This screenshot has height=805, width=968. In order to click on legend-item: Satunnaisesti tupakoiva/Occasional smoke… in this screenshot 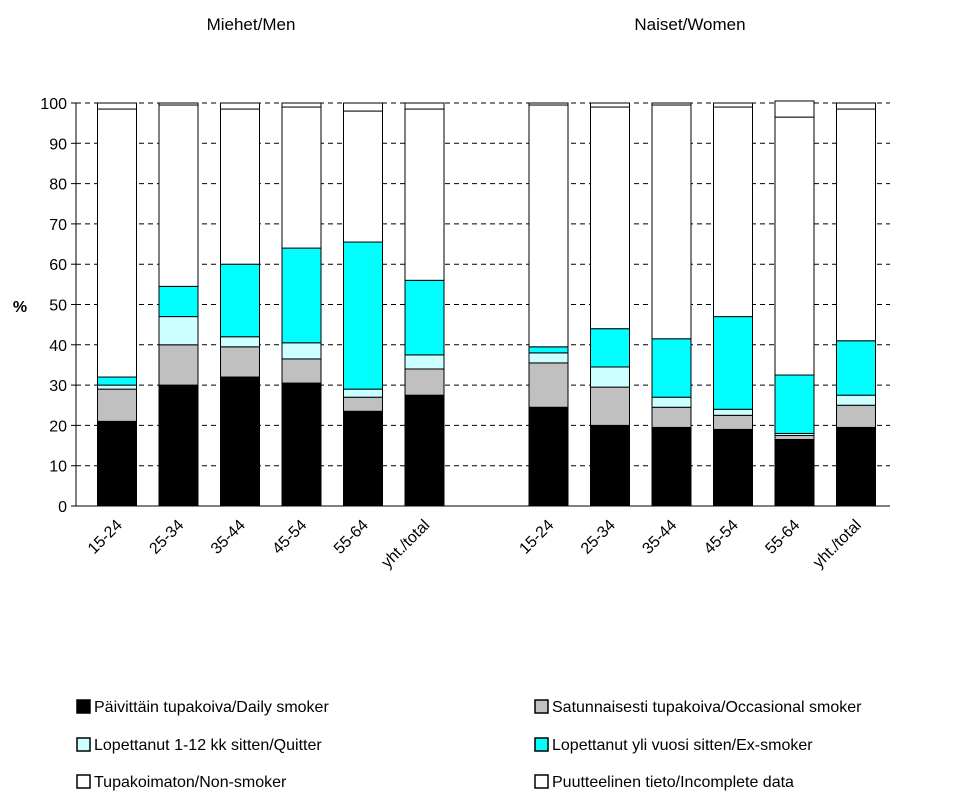, I will do `click(698, 707)`.